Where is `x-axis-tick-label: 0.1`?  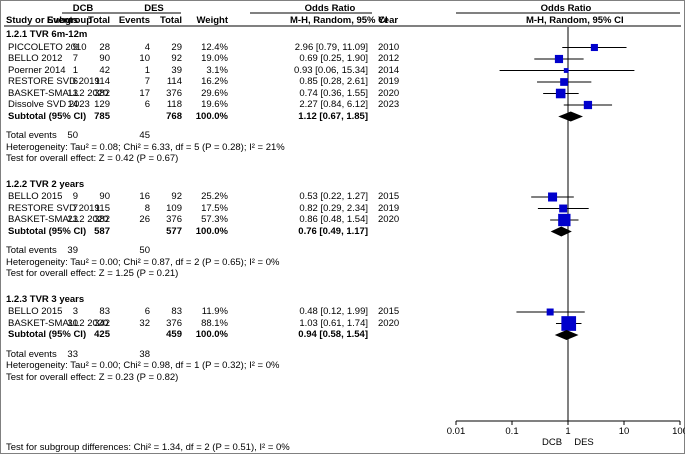
x-axis-tick-label: 0.1 is located at coordinates (512, 431).